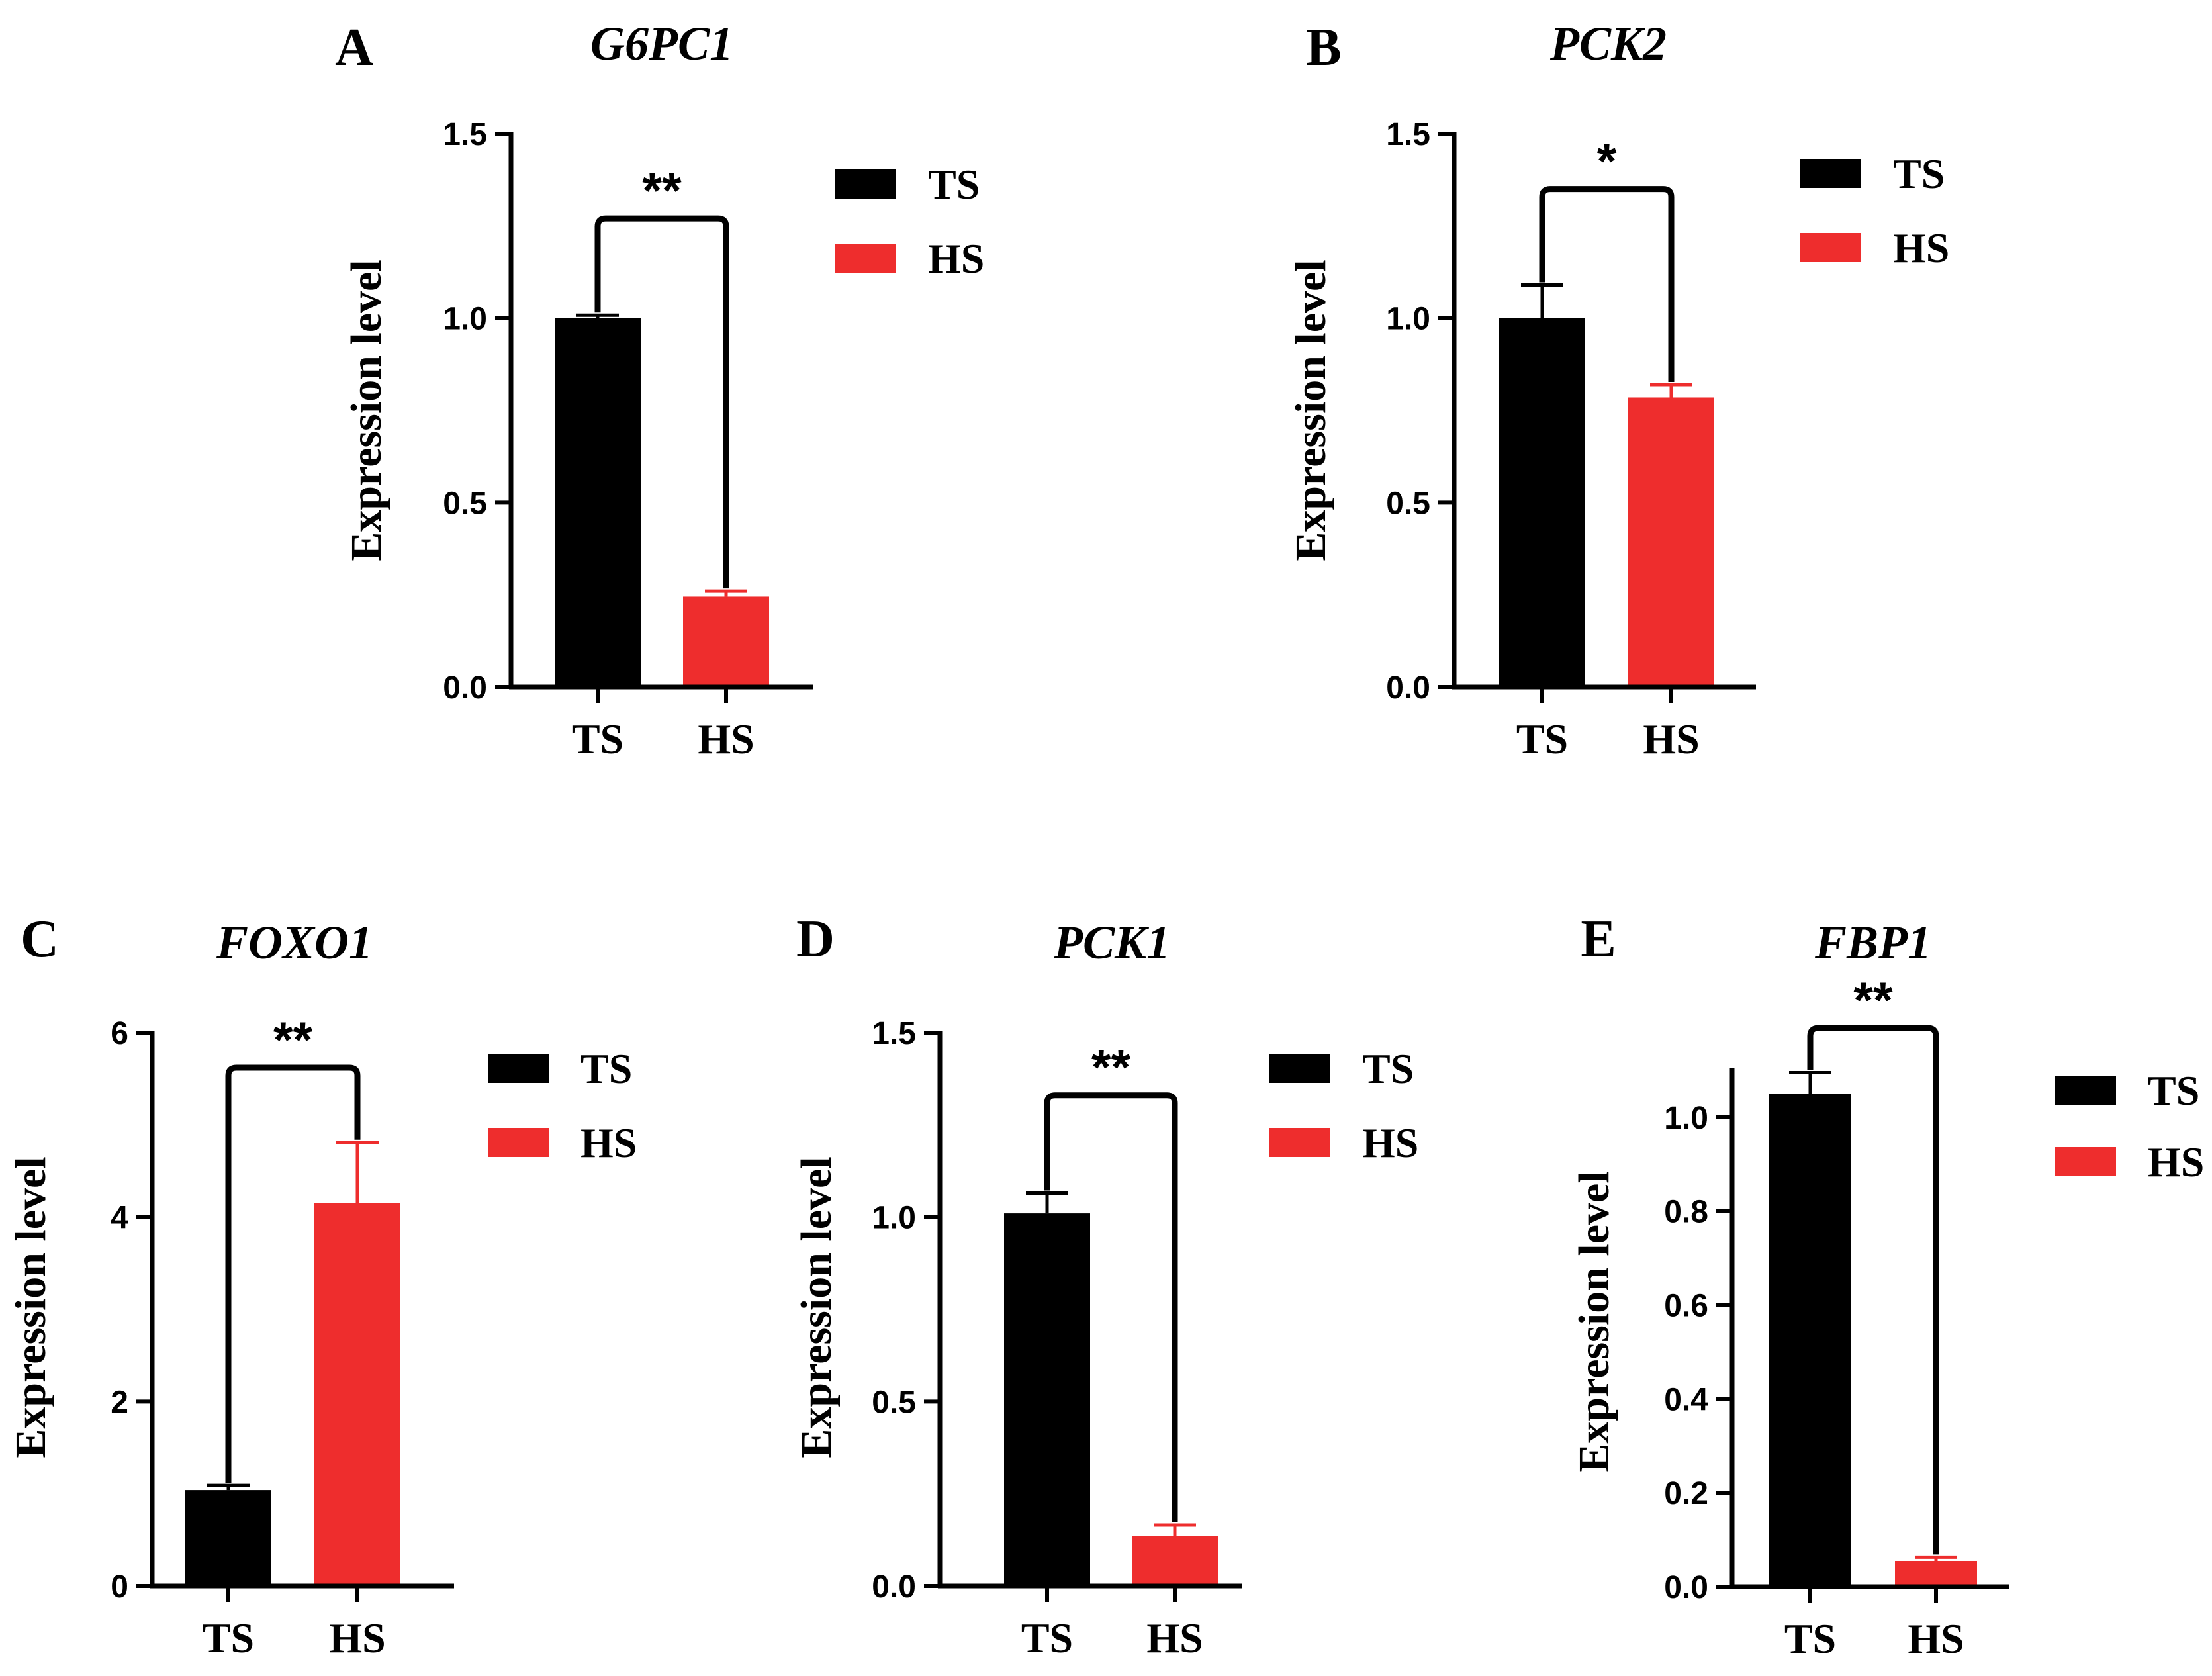 This screenshot has width=2212, height=1676. What do you see at coordinates (1323, 48) in the screenshot?
I see `panel-letter: B` at bounding box center [1323, 48].